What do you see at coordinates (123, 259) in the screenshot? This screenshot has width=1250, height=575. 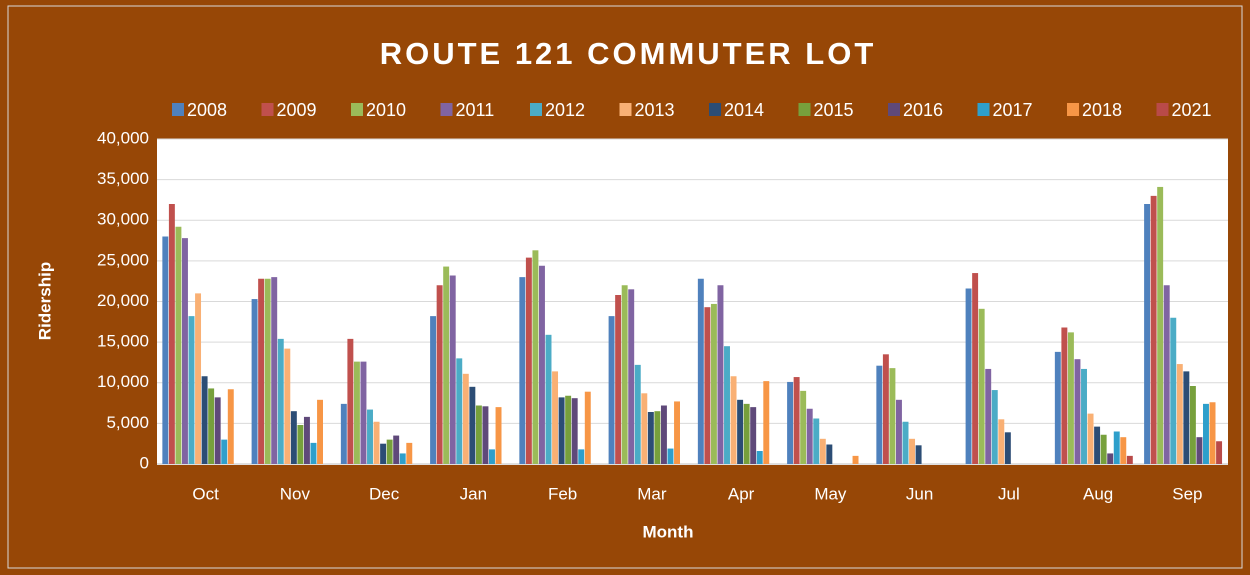 I see `y-tick-label: 25,000` at bounding box center [123, 259].